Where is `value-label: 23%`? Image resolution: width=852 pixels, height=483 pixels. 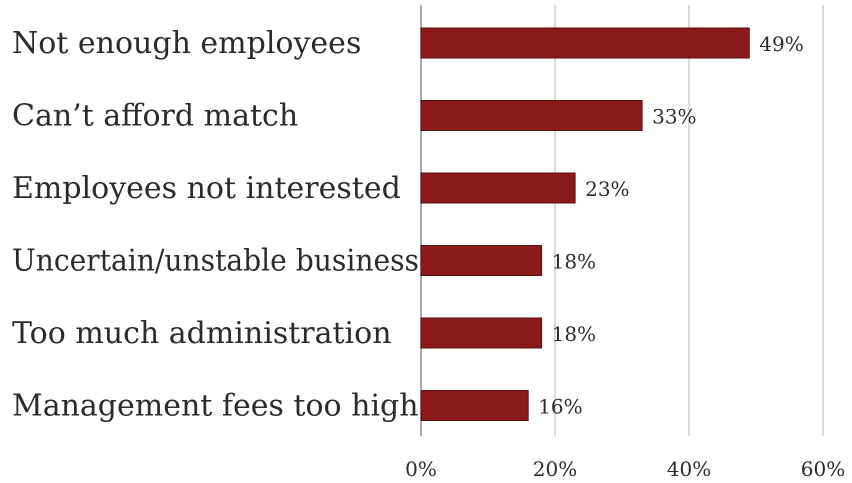 value-label: 23% is located at coordinates (607, 189).